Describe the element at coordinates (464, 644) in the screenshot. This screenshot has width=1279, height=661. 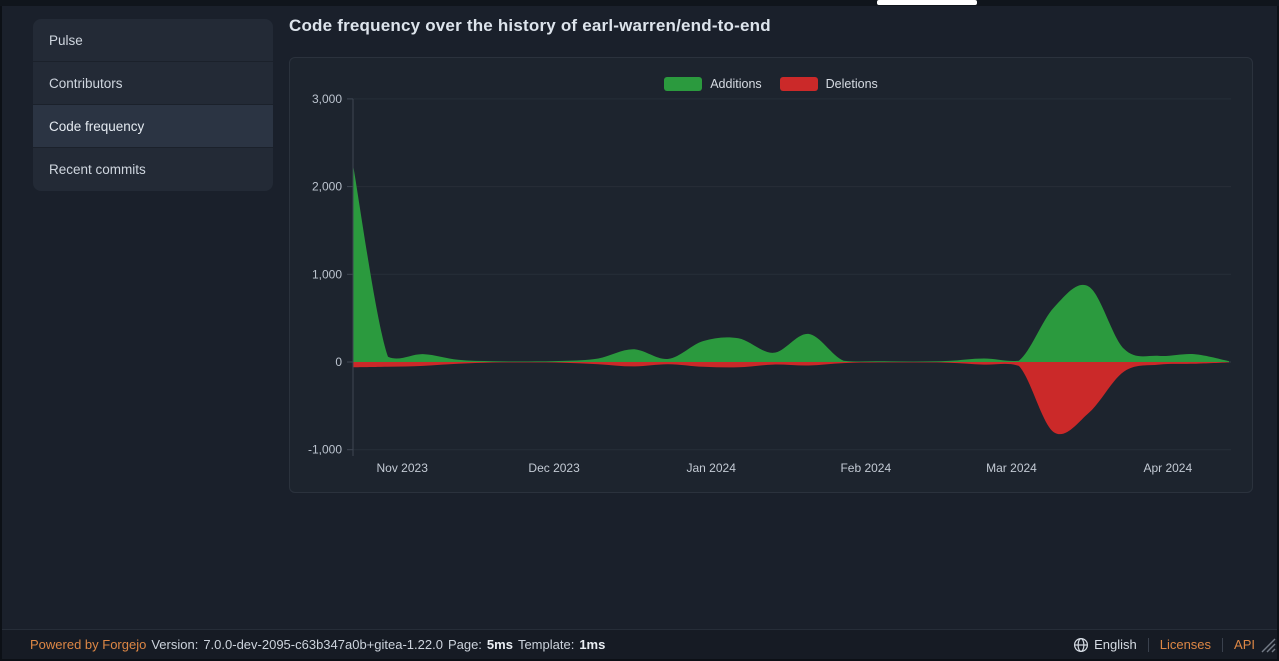
I see `page-time-label: Page:` at that location.